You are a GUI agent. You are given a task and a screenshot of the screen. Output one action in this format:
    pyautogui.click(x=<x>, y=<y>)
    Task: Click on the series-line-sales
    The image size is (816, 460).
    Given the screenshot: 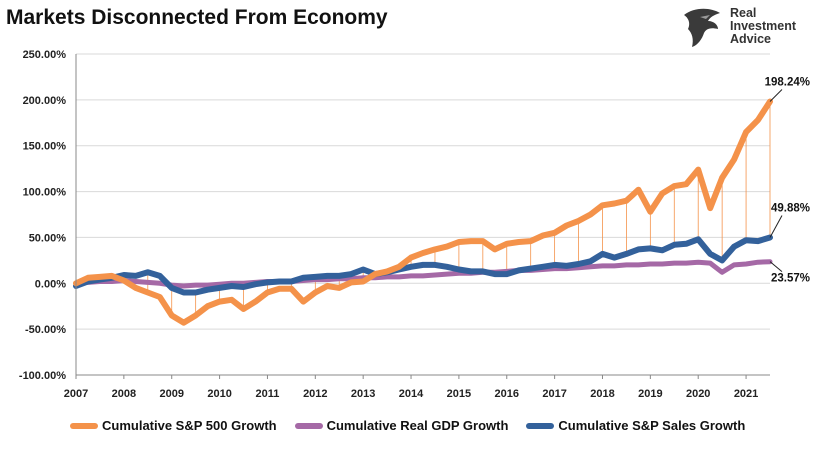 What is the action you would take?
    pyautogui.click(x=423, y=265)
    